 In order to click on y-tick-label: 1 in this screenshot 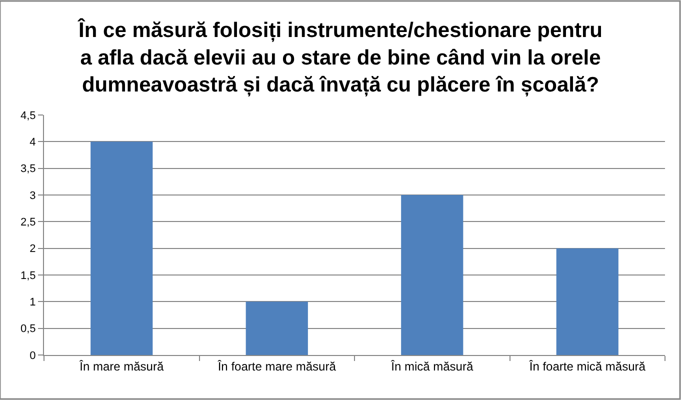, I will do `click(33, 302)`.